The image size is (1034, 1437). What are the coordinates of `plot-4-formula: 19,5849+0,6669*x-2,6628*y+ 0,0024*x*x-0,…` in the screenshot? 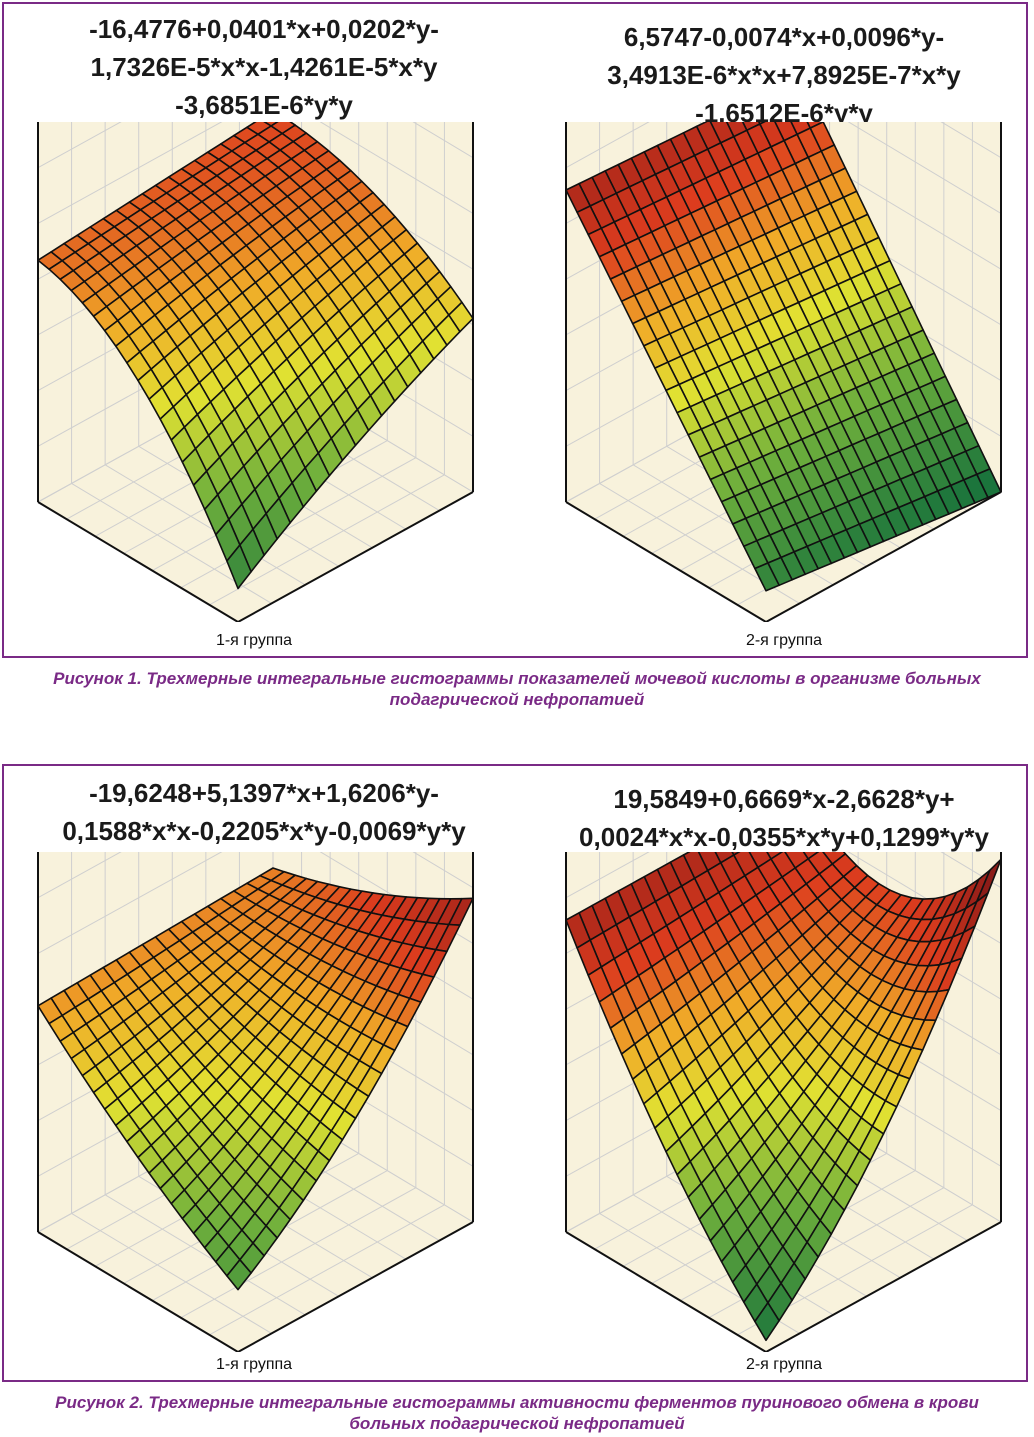 It's located at (784, 818).